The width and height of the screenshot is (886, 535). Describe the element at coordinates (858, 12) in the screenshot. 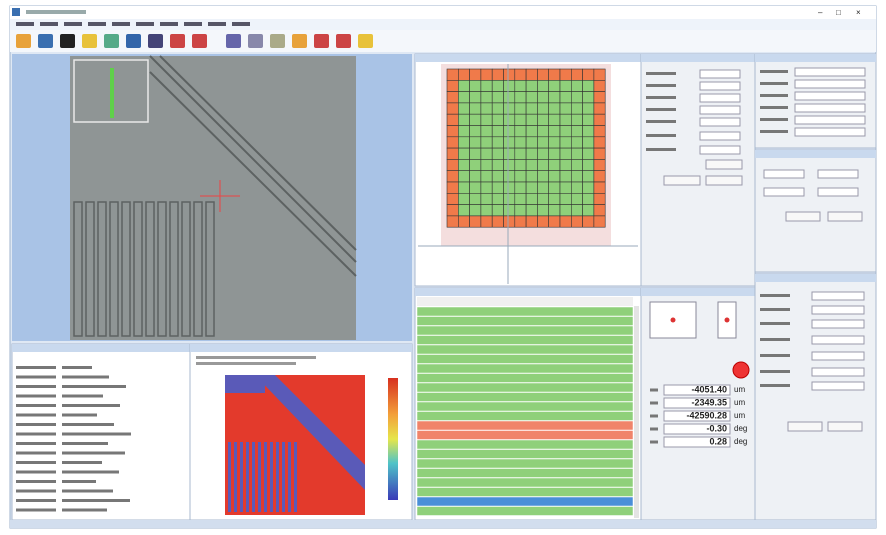

I see `close-button: ×` at that location.